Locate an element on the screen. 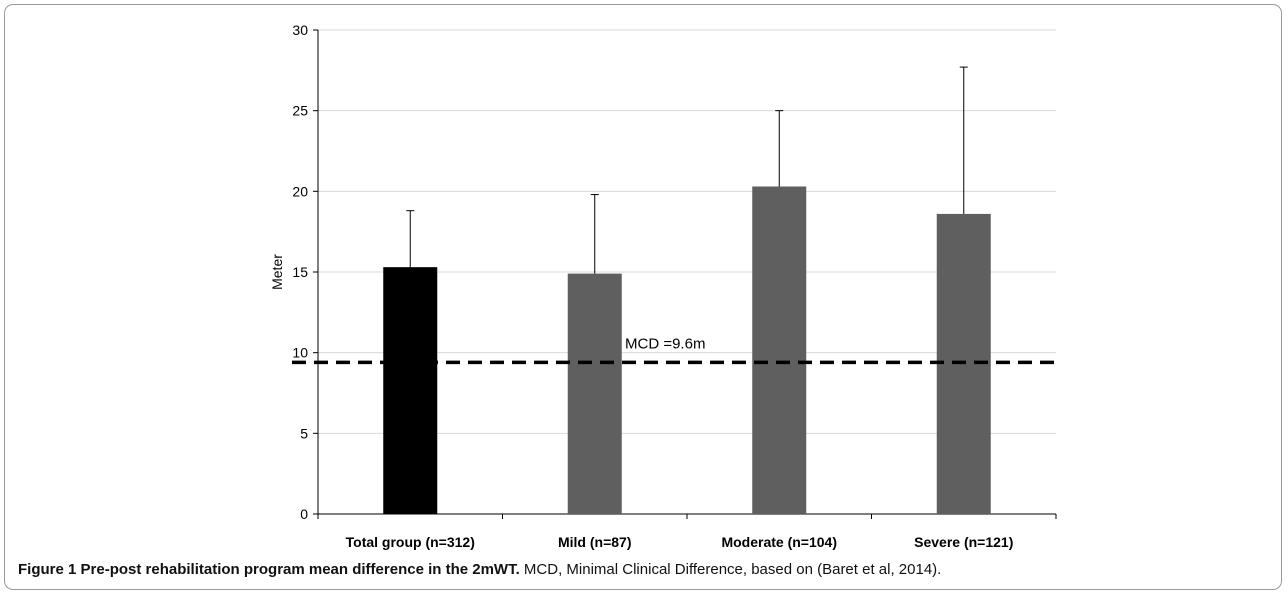  mcd-label: MCD =9.6m is located at coordinates (665, 343).